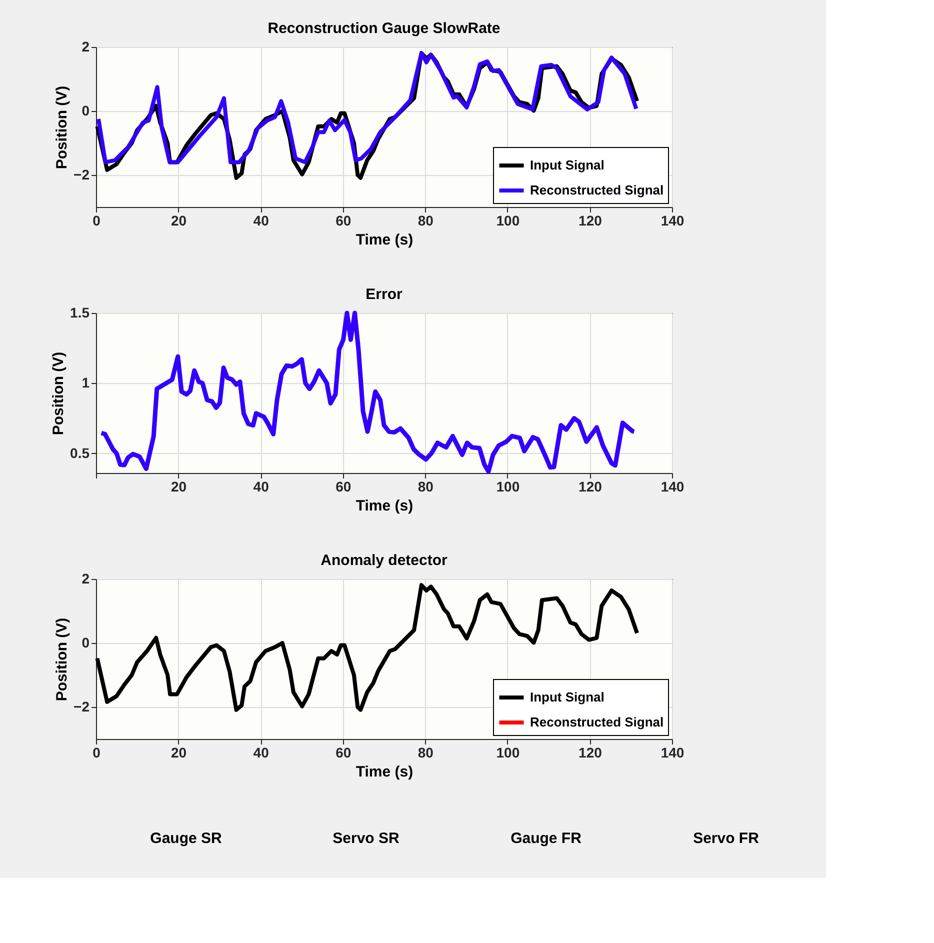 The width and height of the screenshot is (934, 943). I want to click on y-tick-label: 1.5, so click(80, 312).